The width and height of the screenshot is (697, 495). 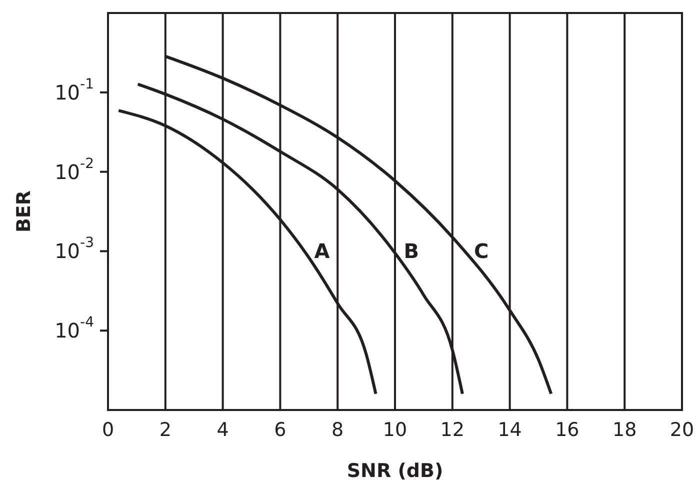 What do you see at coordinates (624, 430) in the screenshot?
I see `x-tick-label: 18` at bounding box center [624, 430].